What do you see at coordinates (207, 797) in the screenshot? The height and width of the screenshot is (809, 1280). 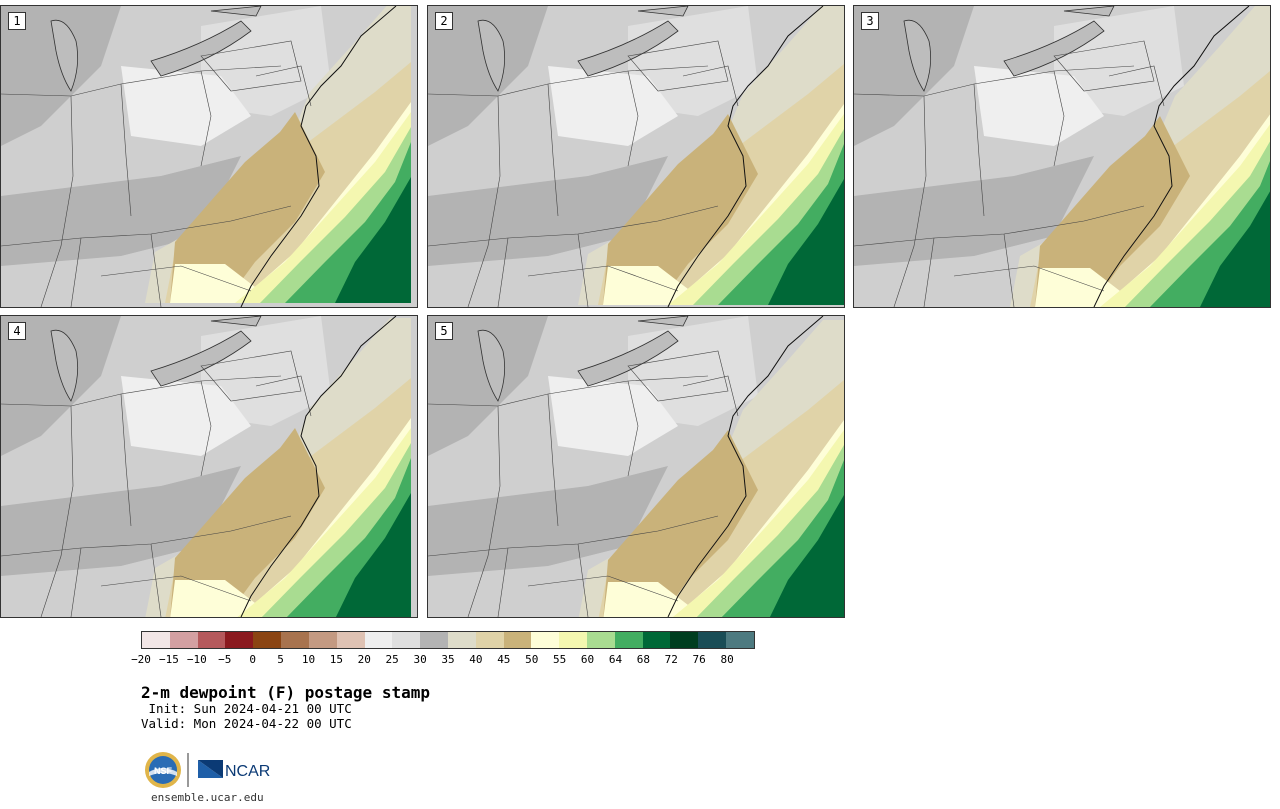 I see `site-url: ensemble.ucar.edu` at bounding box center [207, 797].